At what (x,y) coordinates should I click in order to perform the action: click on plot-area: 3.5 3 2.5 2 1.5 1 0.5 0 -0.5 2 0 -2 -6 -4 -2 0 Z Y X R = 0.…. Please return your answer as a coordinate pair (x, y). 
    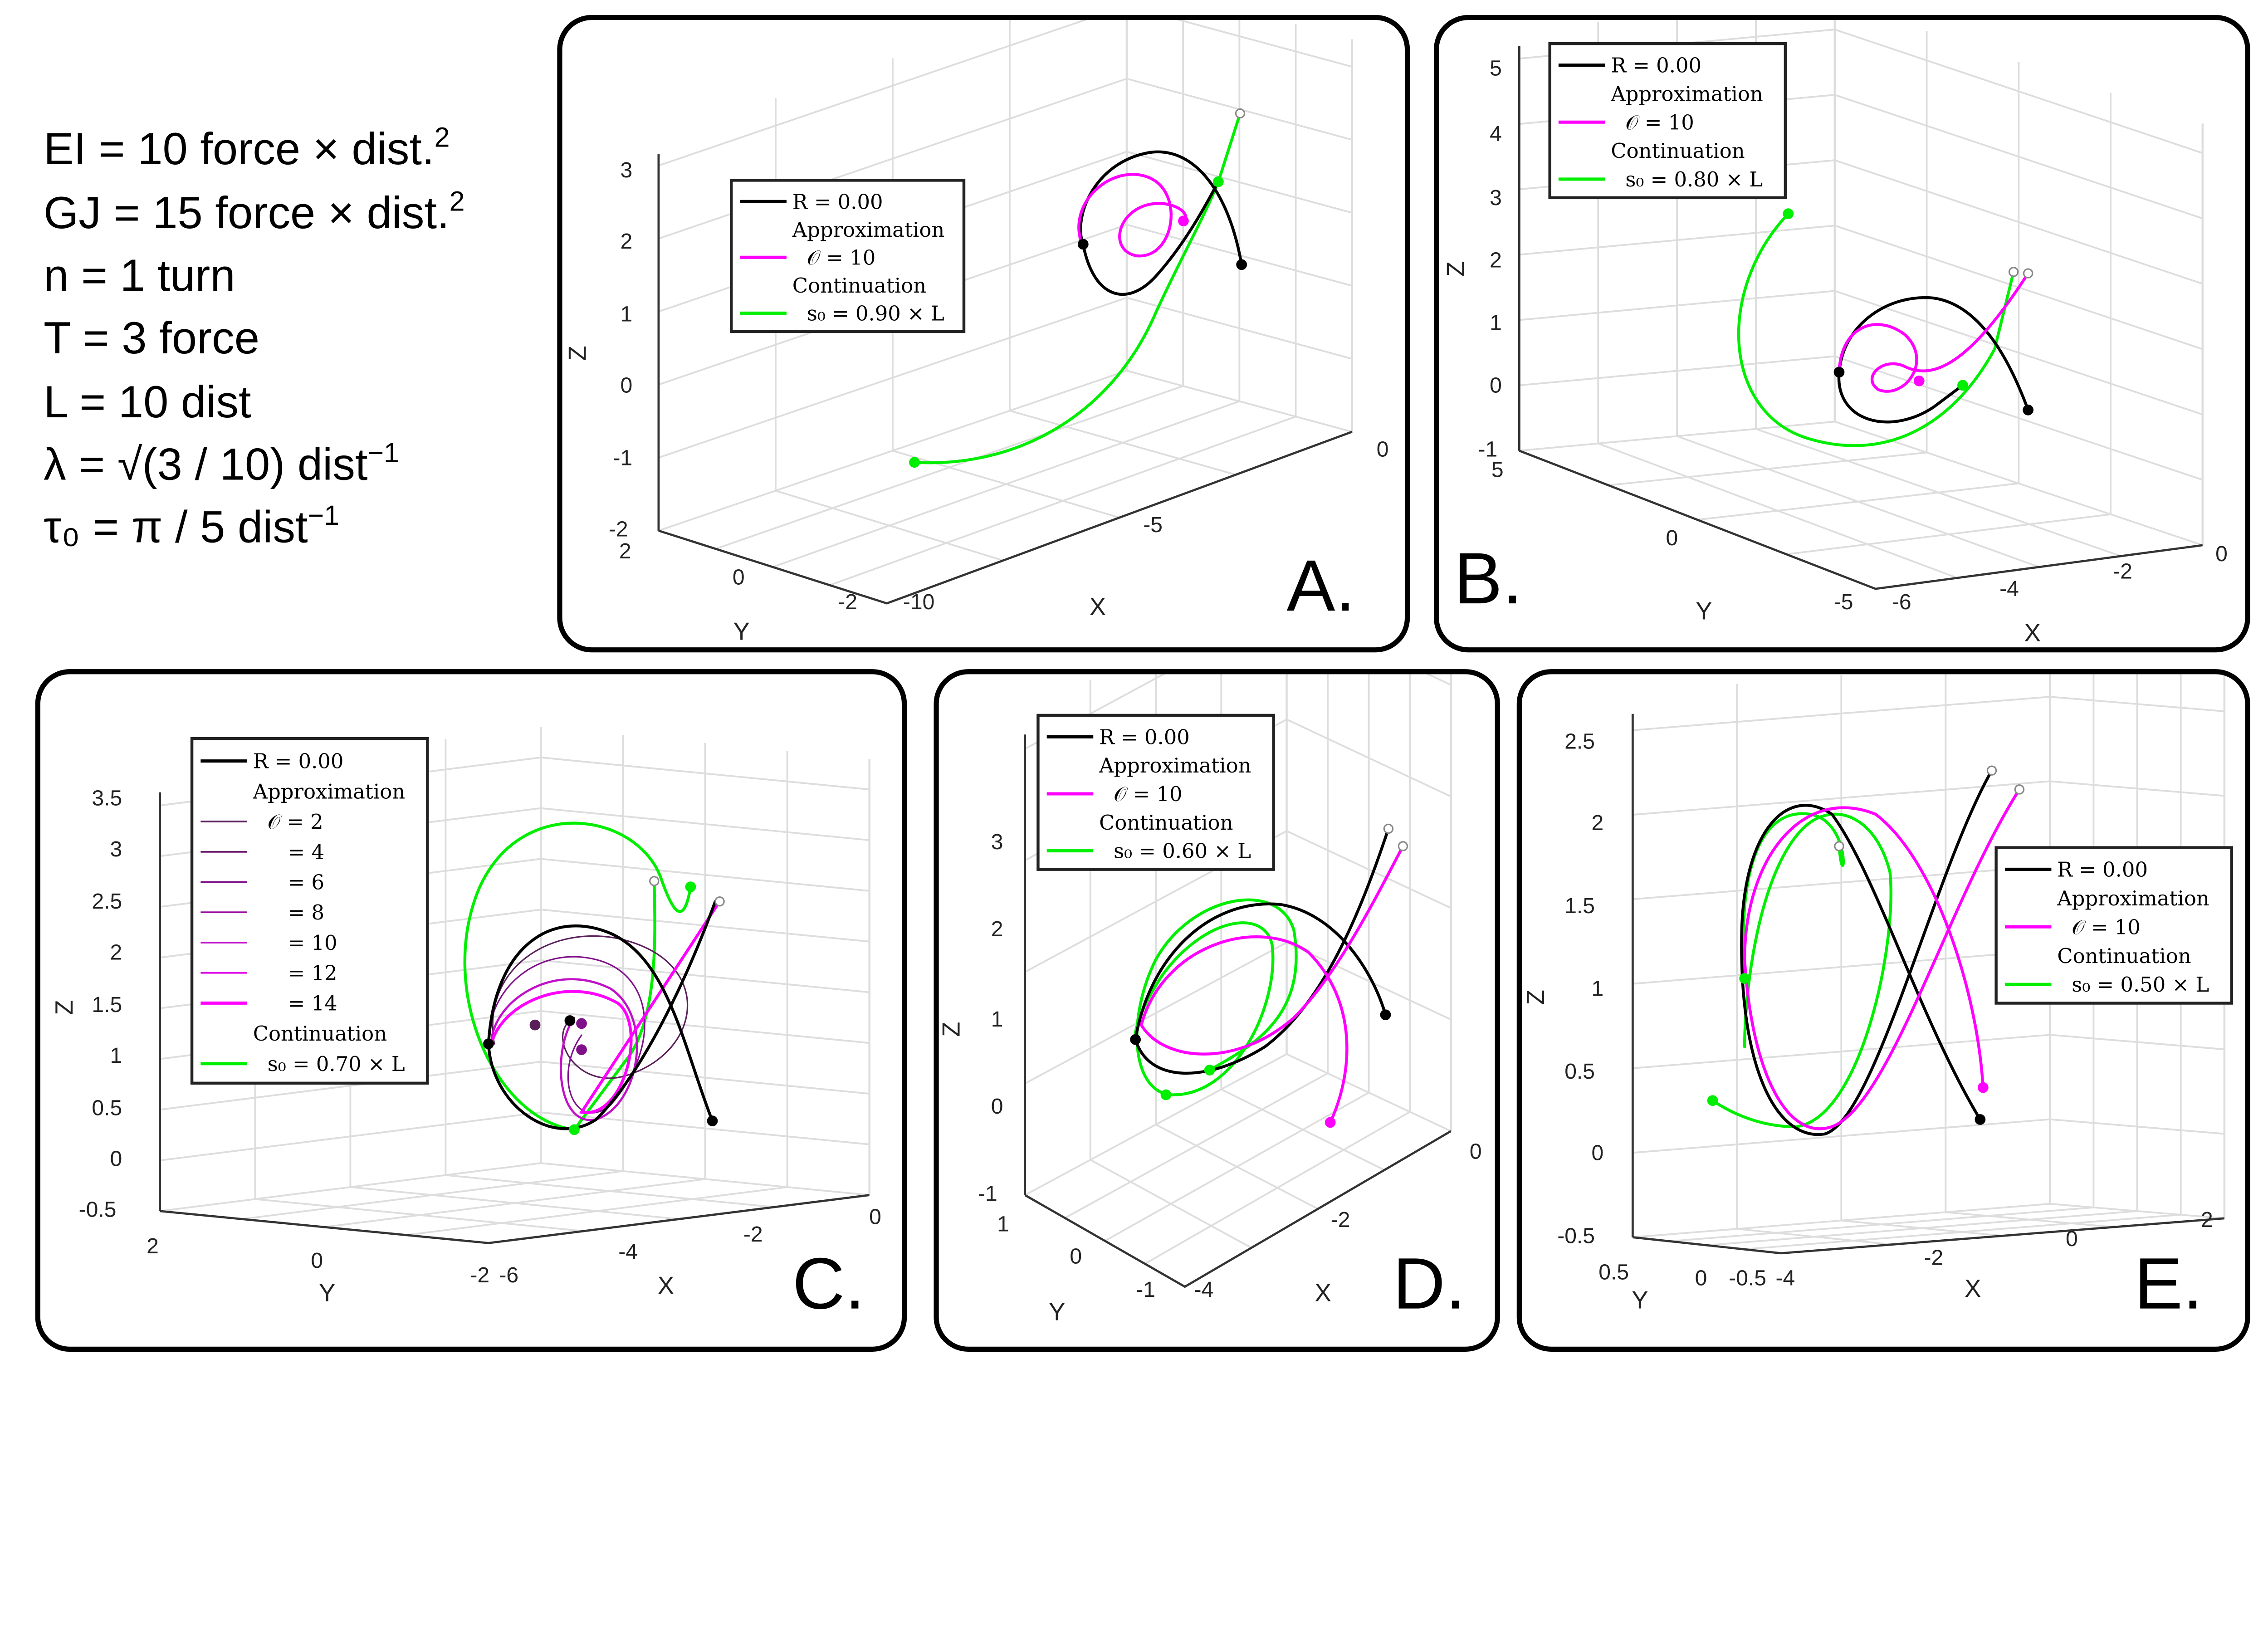
    Looking at the image, I should click on (466, 1017).